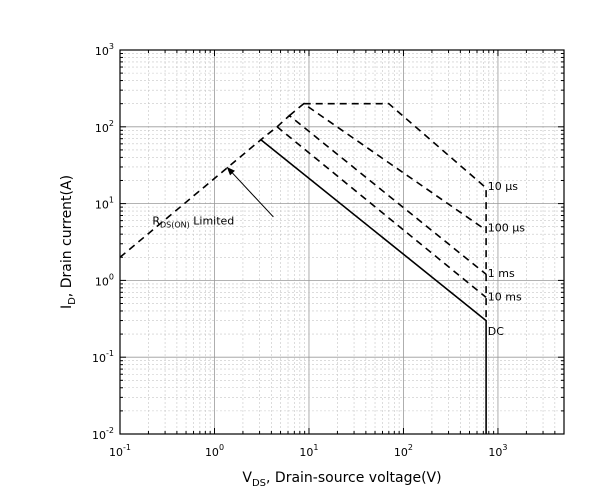 The height and width of the screenshot is (495, 603). Describe the element at coordinates (120, 451) in the screenshot. I see `x-tick-label: 10⁻¹` at that location.